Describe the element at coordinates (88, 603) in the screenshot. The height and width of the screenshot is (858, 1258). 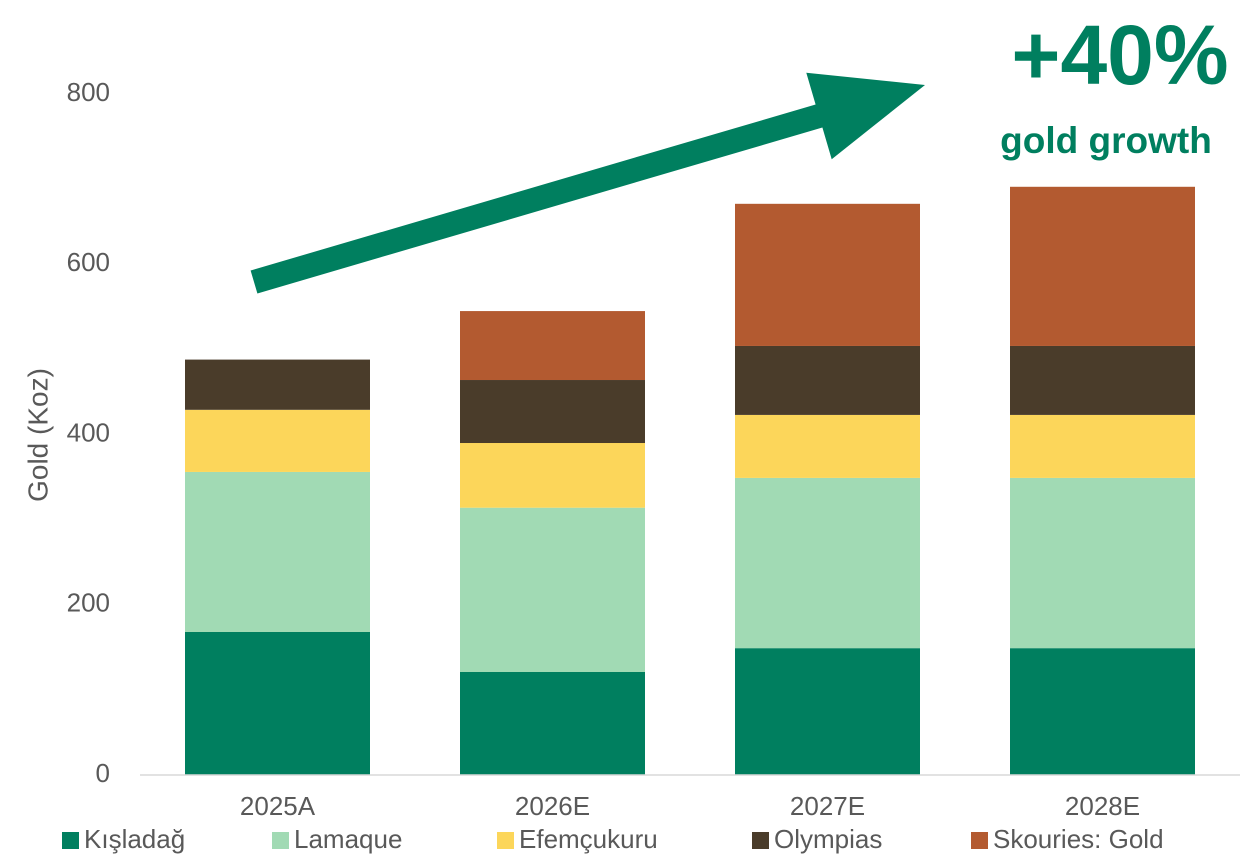
I see `y-tick-label: 200` at that location.